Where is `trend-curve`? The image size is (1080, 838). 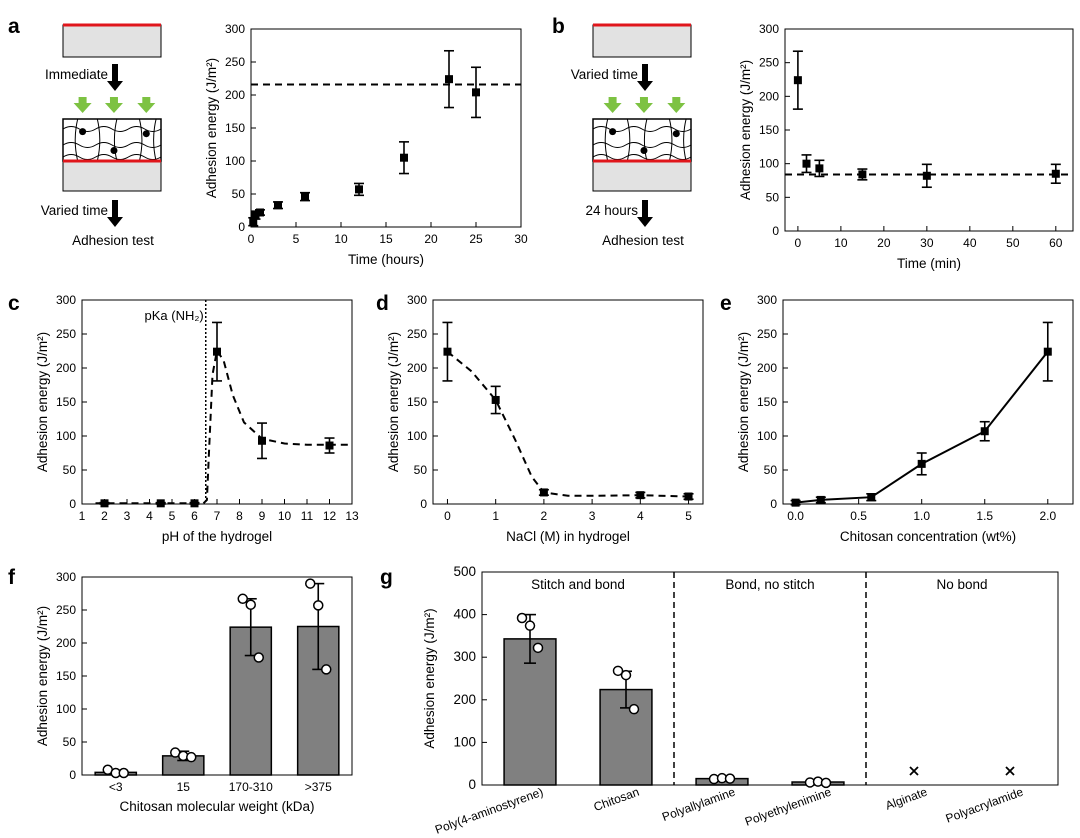
trend-curve is located at coordinates (222, 426).